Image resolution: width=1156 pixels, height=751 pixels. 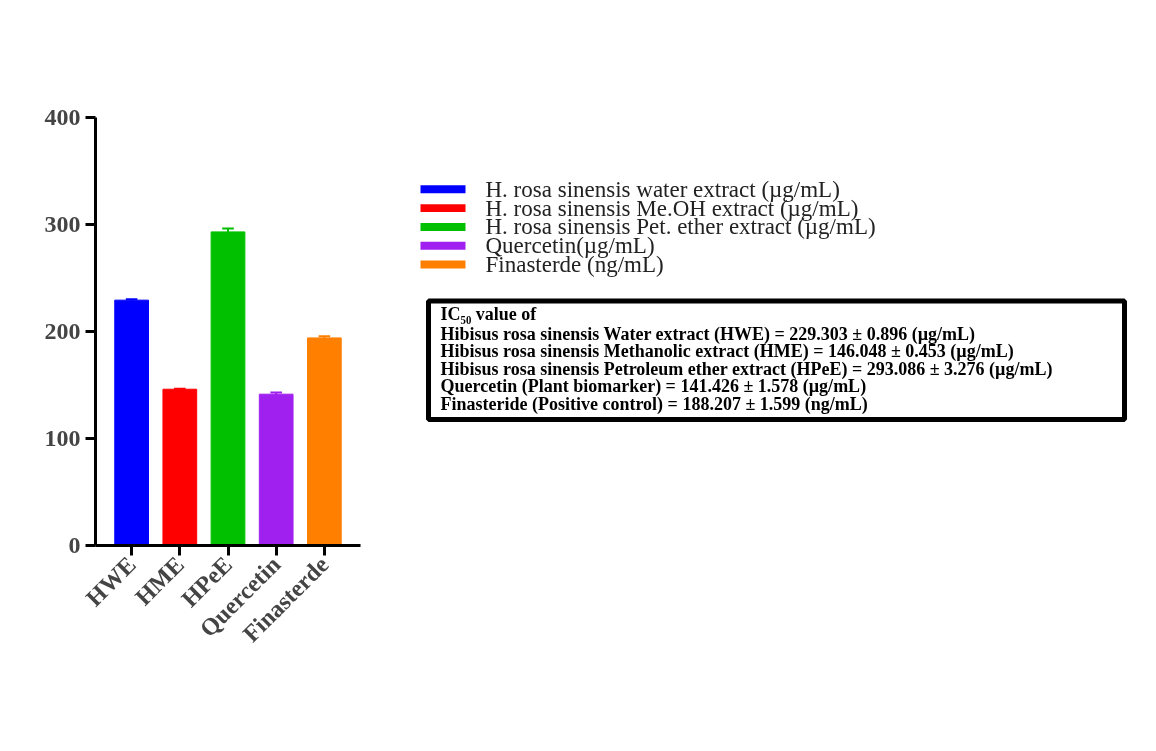 What do you see at coordinates (62, 224) in the screenshot?
I see `y-tick-label: 300` at bounding box center [62, 224].